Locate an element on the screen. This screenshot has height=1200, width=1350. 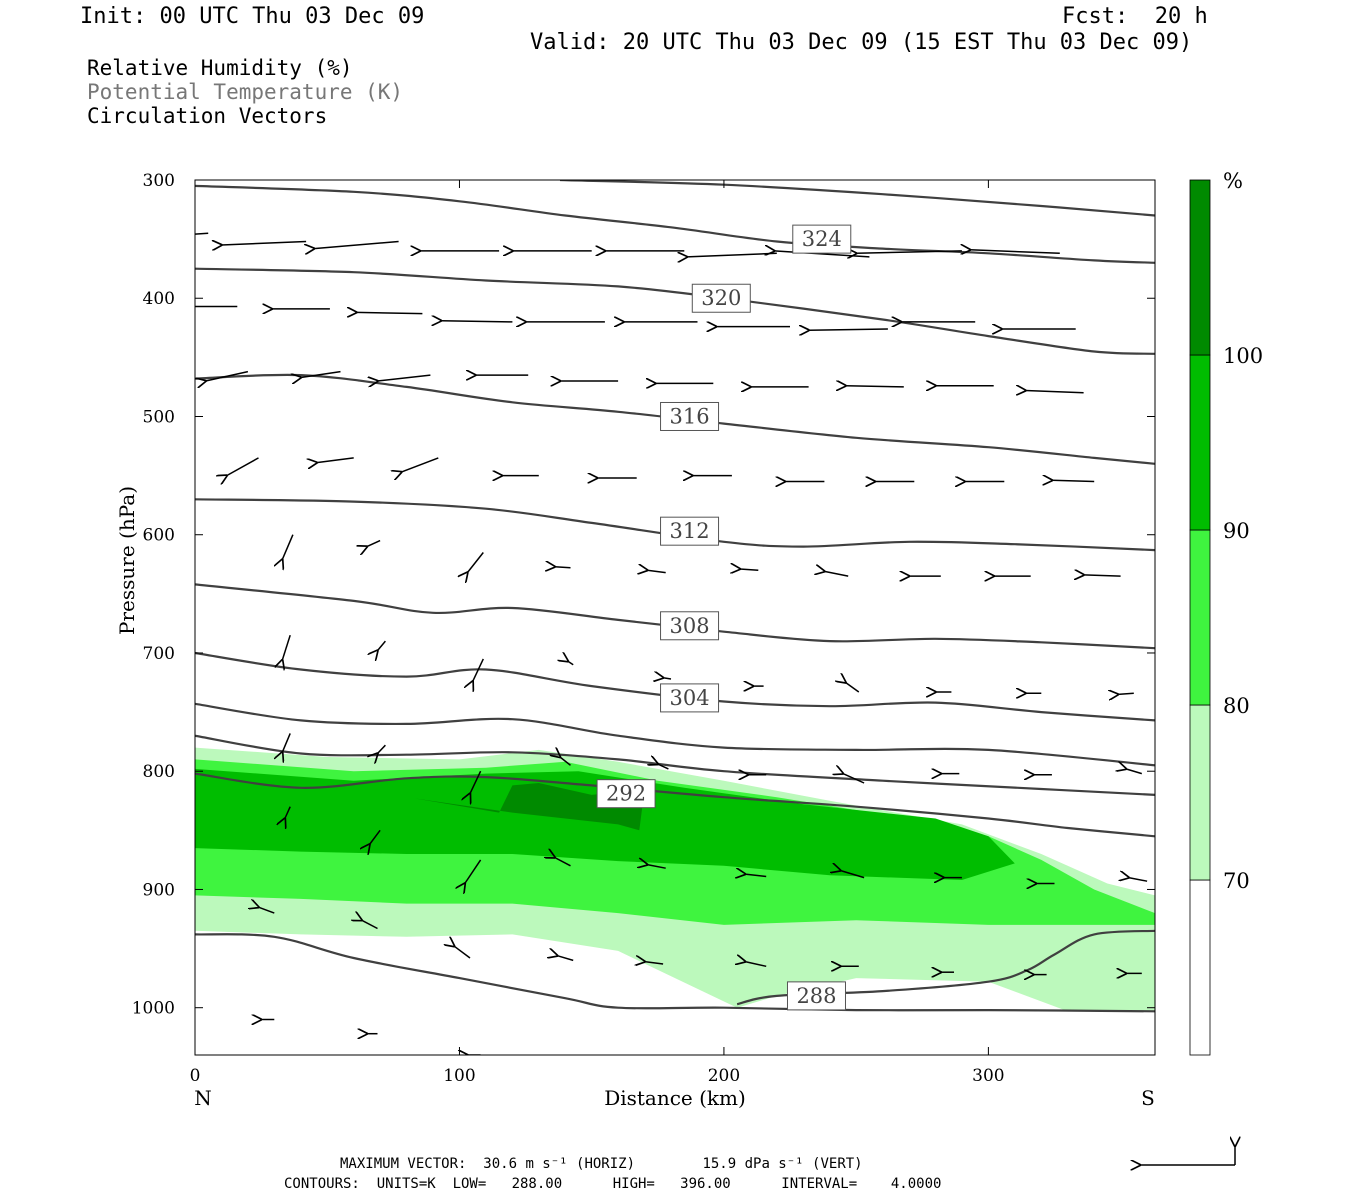
colorbar-level-label: 80 is located at coordinates (1236, 706).